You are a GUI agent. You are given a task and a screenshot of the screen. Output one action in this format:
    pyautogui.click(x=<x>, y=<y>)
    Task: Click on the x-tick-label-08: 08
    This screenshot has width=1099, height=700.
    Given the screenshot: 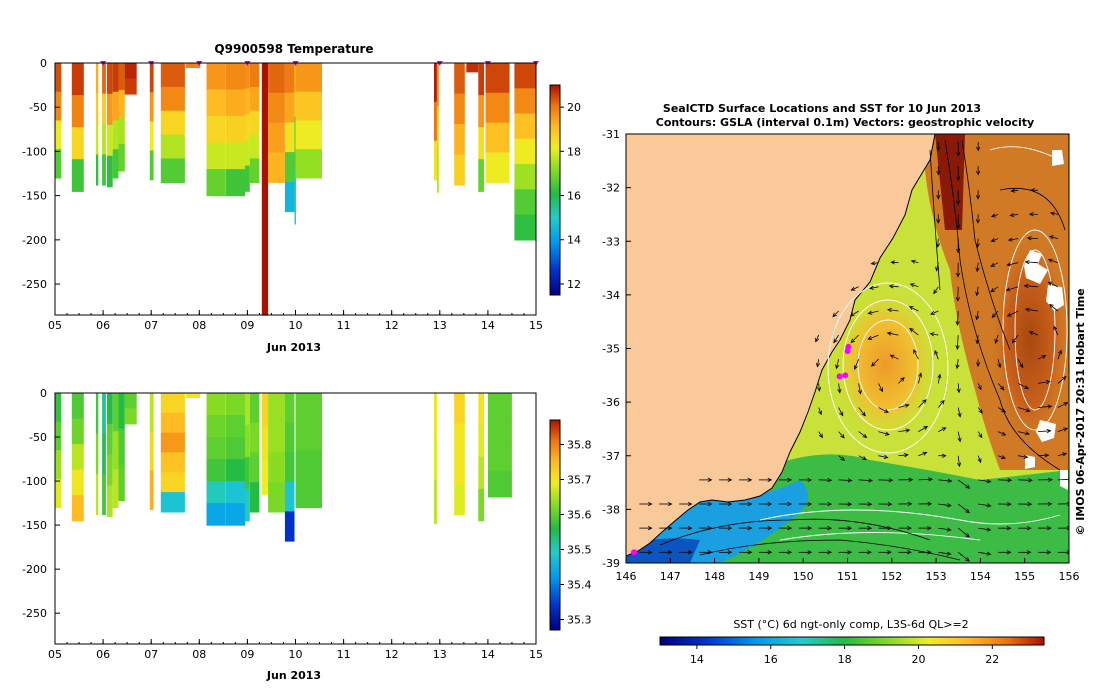 What is the action you would take?
    pyautogui.click(x=199, y=325)
    